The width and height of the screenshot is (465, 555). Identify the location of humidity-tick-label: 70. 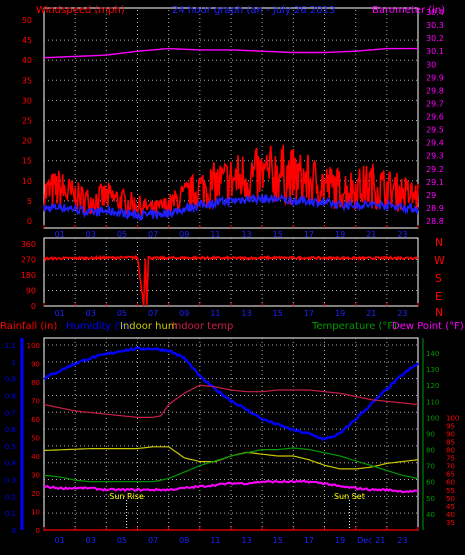
(35, 402).